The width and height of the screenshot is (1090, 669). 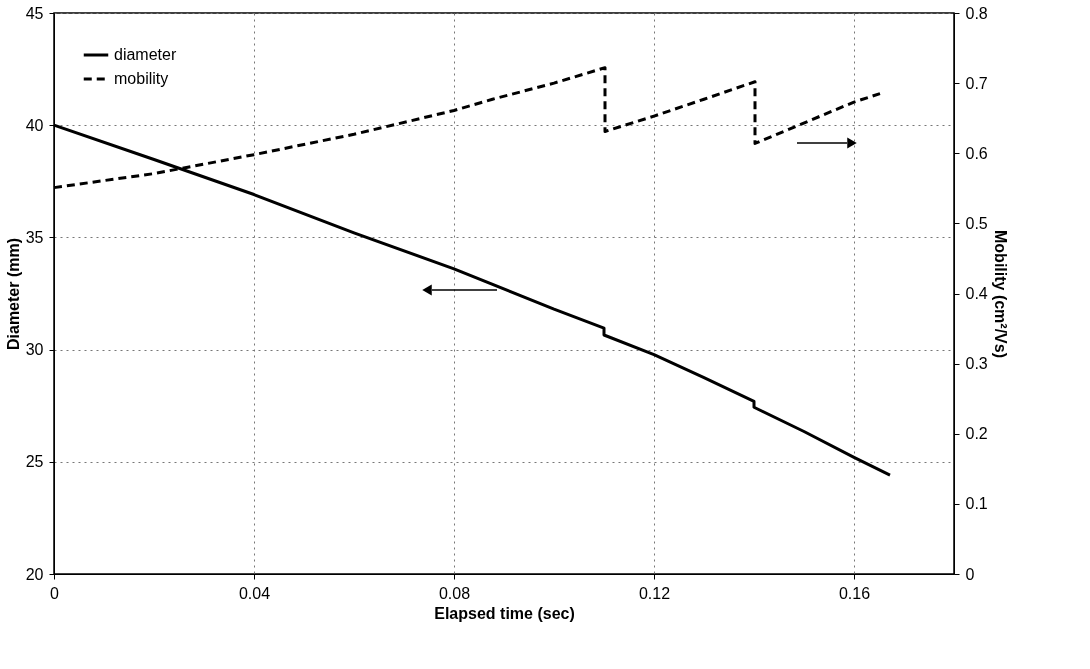 What do you see at coordinates (970, 574) in the screenshot?
I see `y2-tick-label: 0` at bounding box center [970, 574].